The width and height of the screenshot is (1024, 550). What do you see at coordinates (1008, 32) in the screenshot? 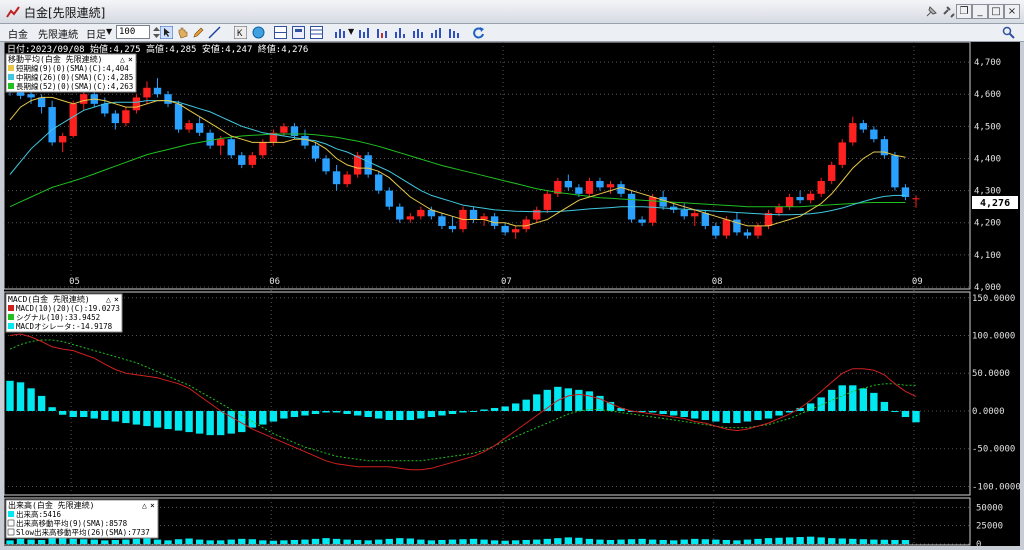
I see `search-icon` at bounding box center [1008, 32].